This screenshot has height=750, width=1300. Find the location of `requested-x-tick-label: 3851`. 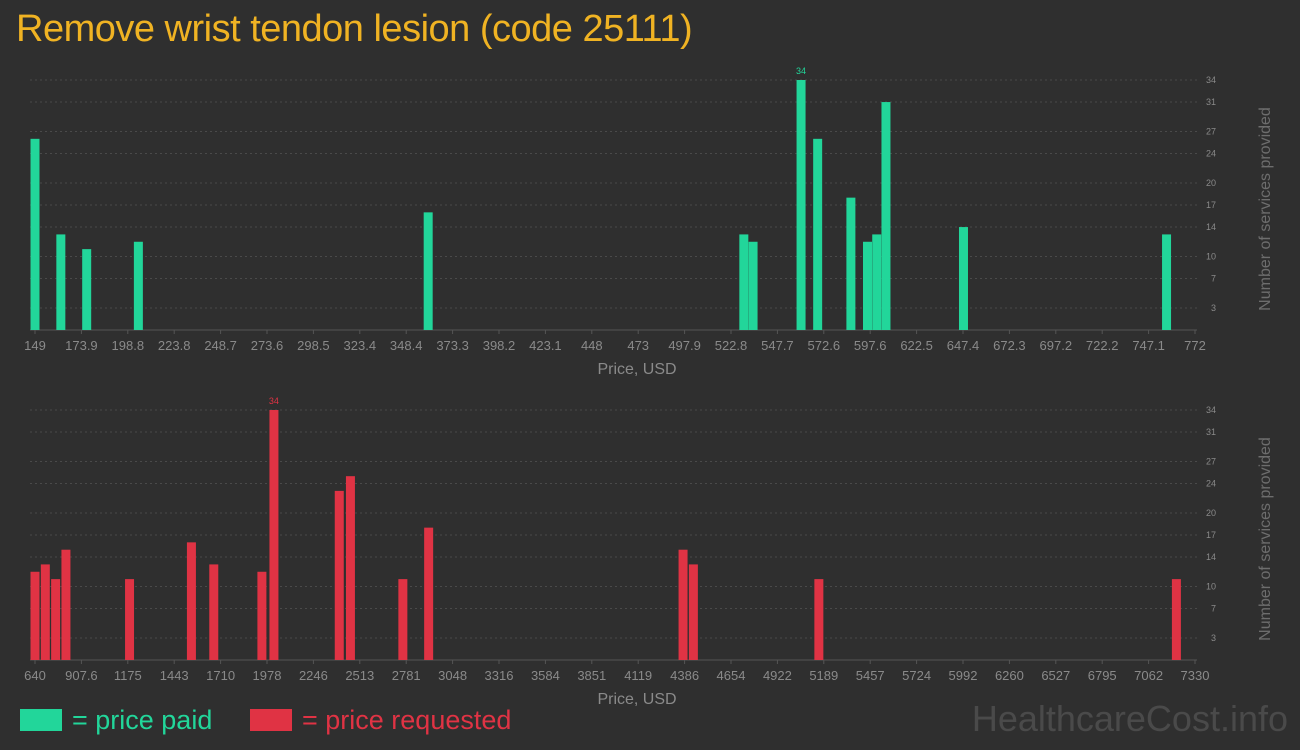

requested-x-tick-label: 3851 is located at coordinates (591, 675).